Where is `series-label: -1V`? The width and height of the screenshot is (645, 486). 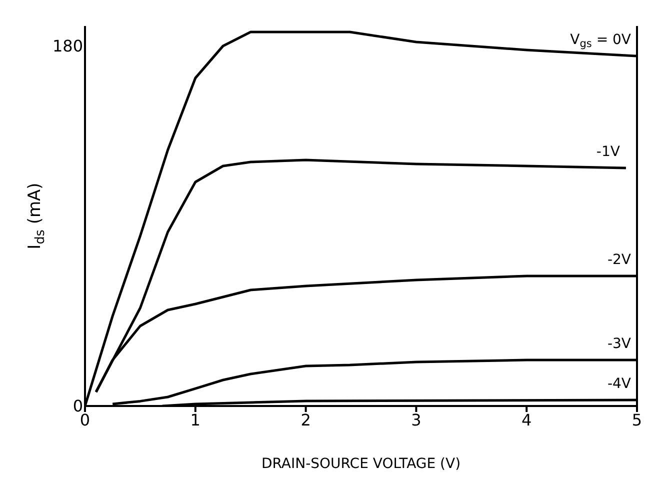
series-label: -1V is located at coordinates (608, 152).